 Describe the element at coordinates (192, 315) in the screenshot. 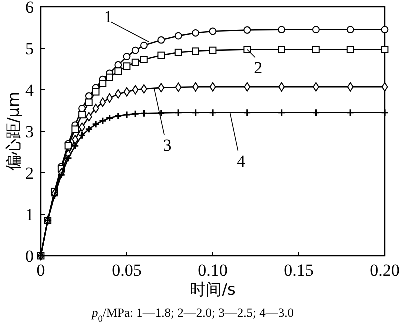

I see `text: p$_{0}$/MPa: 1—1.8; 2—2.0; 3—2.5; 4—3.0` at that location.